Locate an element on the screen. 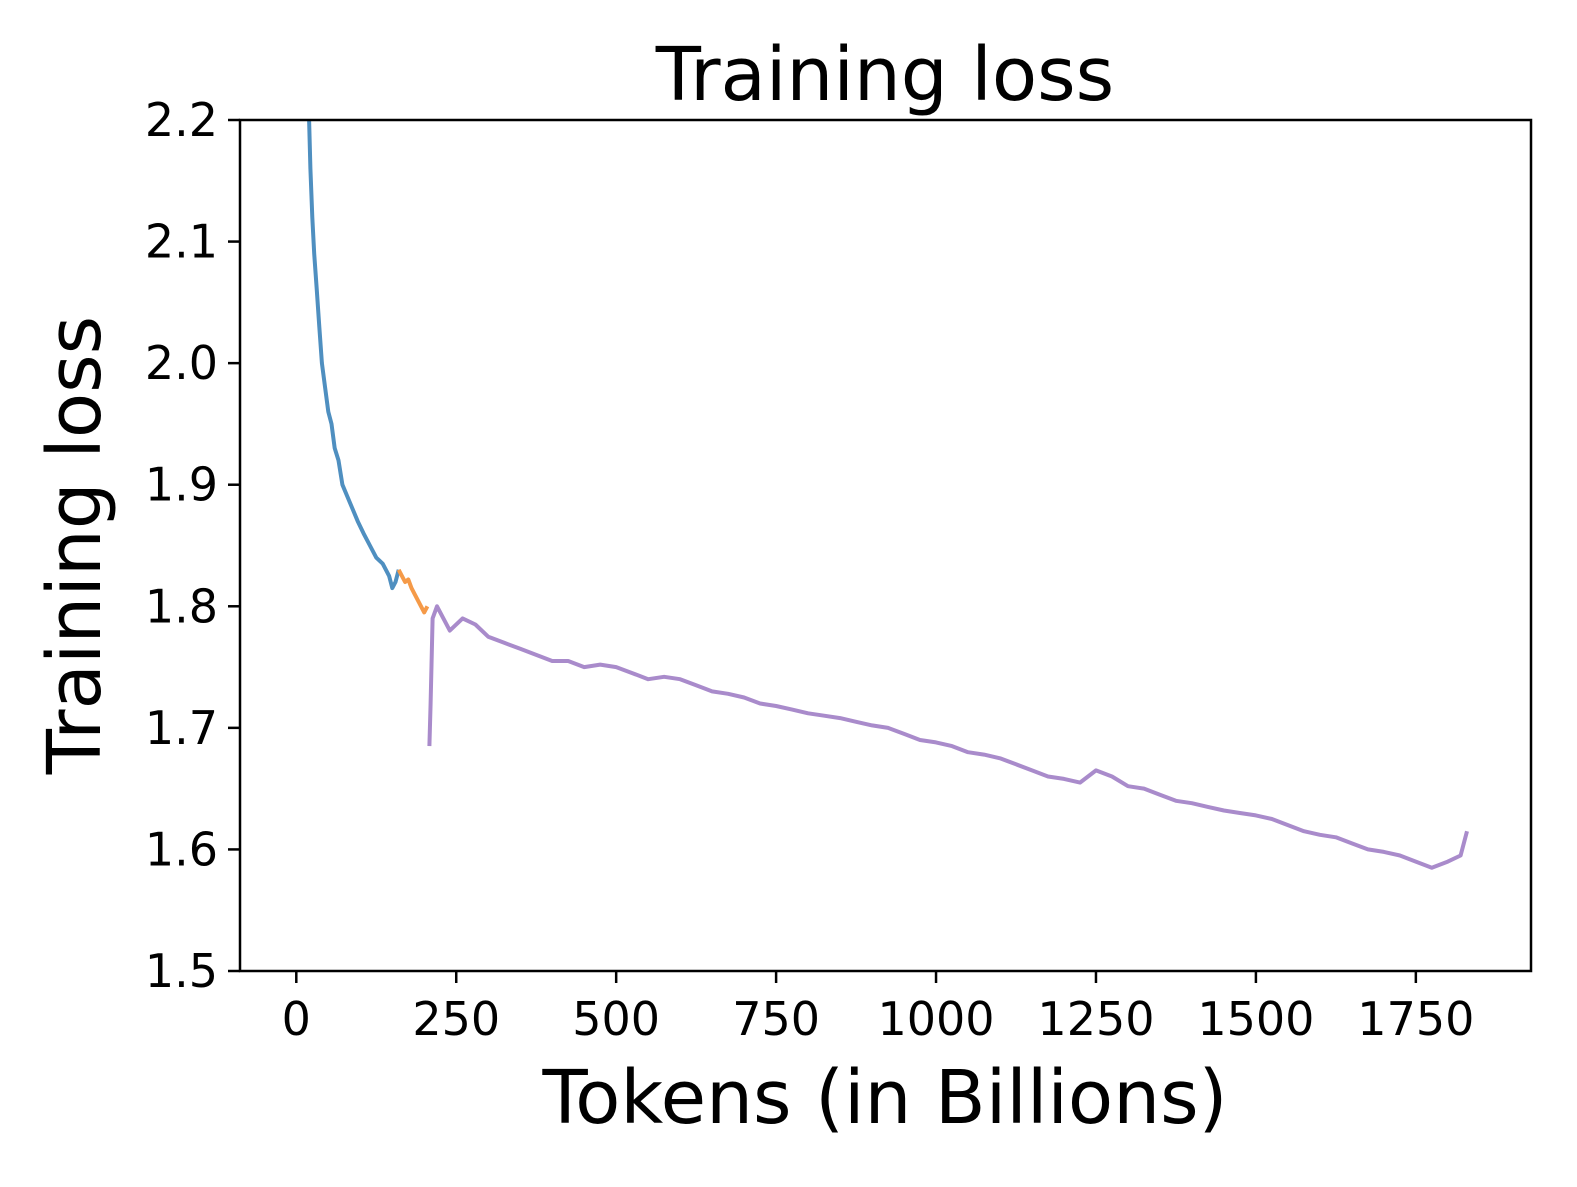  x-tick-label: 1000 is located at coordinates (936, 1019).